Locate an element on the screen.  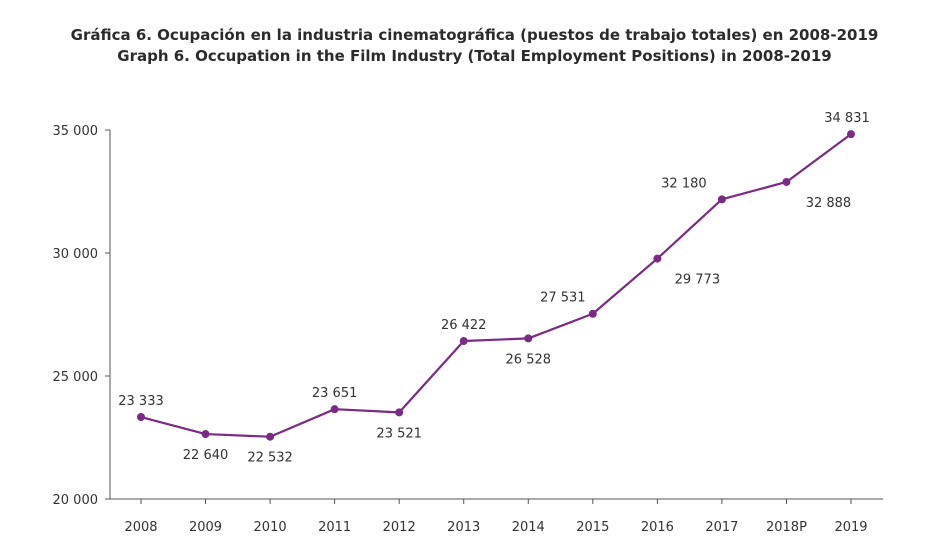
data-label: 34 831 is located at coordinates (847, 118).